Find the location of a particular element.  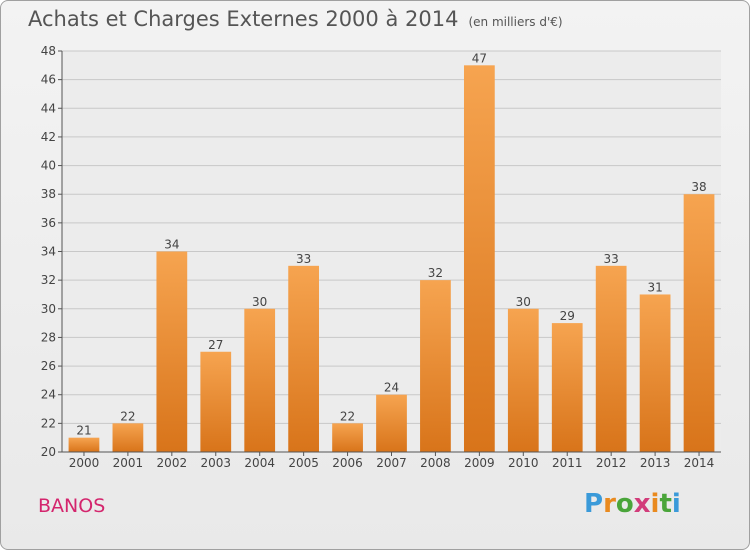

chart-title-text: Achats et Charges Externes 2000 à 2014 is located at coordinates (243, 19).